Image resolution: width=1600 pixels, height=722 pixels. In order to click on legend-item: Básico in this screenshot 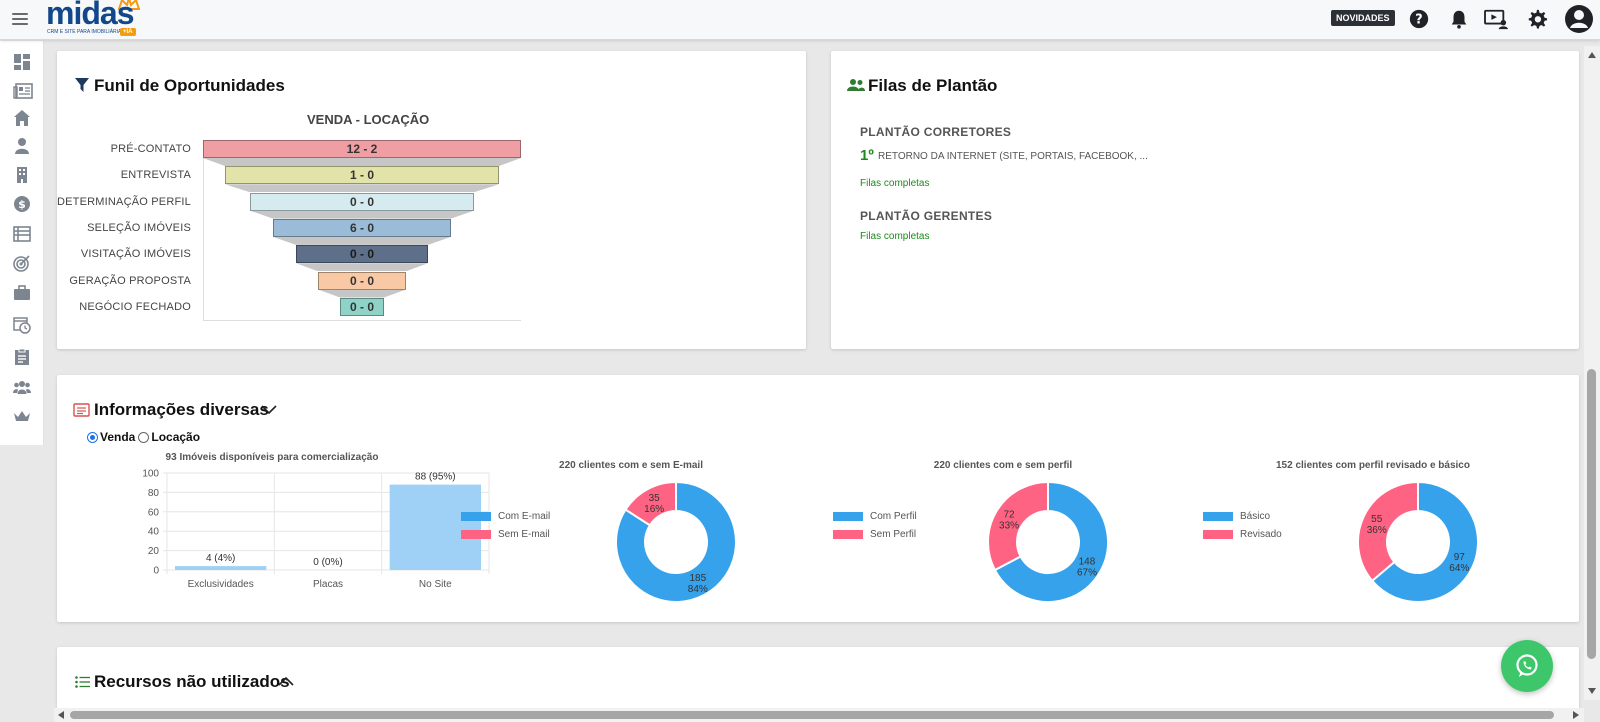, I will do `click(1236, 516)`.